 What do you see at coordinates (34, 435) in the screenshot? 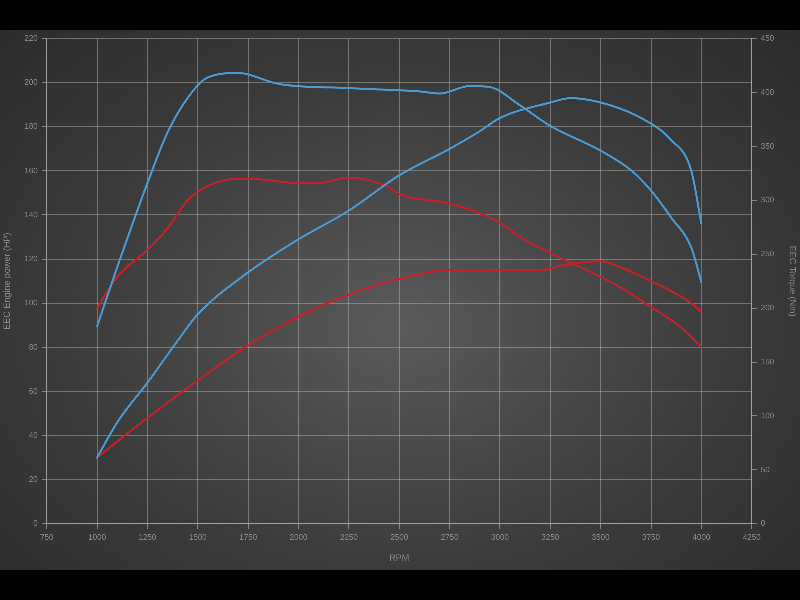
I see `y-tick-label: 40` at bounding box center [34, 435].